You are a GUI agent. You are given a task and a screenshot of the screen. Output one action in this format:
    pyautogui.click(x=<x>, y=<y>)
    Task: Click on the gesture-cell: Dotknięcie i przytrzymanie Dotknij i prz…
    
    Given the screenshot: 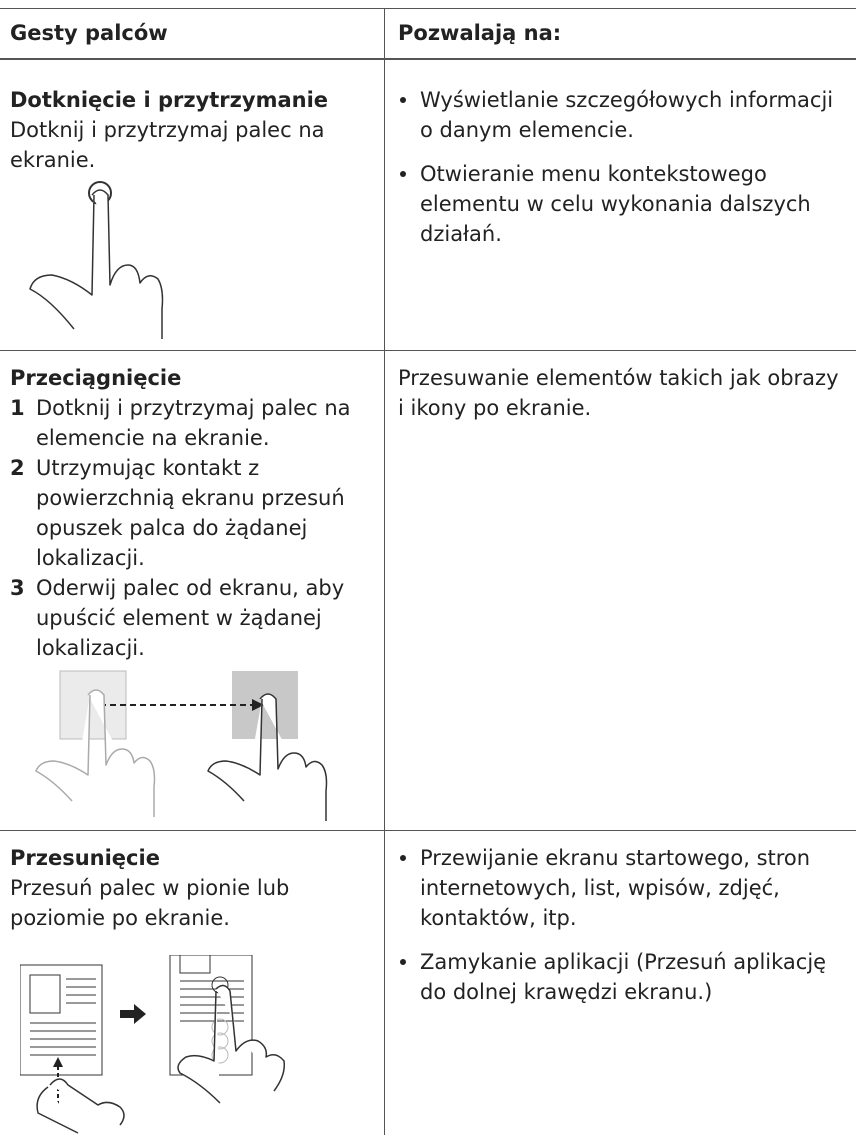 What is the action you would take?
    pyautogui.click(x=194, y=130)
    